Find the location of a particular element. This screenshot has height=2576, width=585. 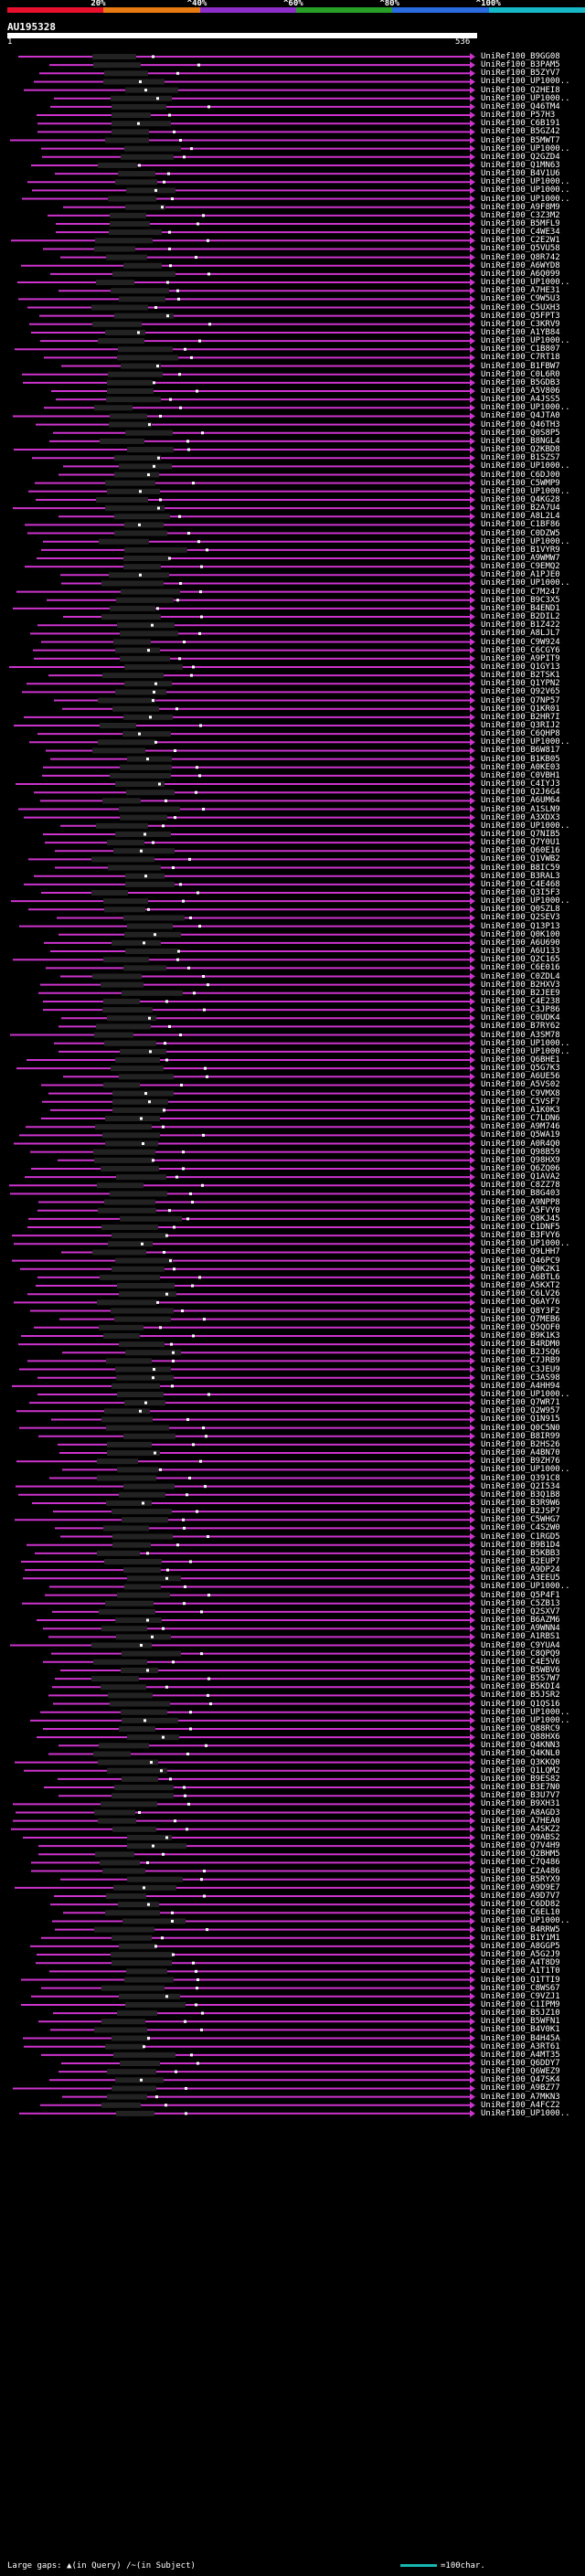

hit-label: UniRef100_A5V806 is located at coordinates (520, 391).